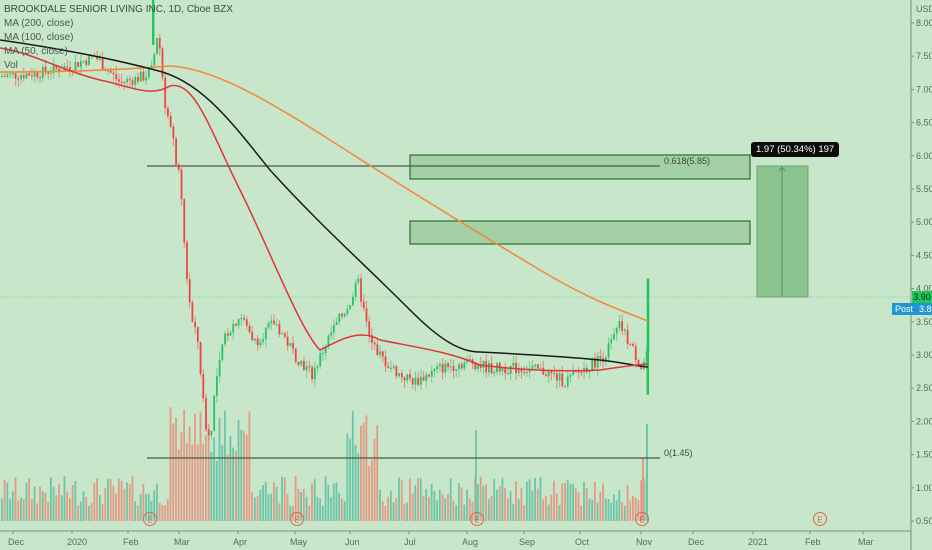  I want to click on resistance-zone-lower, so click(580, 232).